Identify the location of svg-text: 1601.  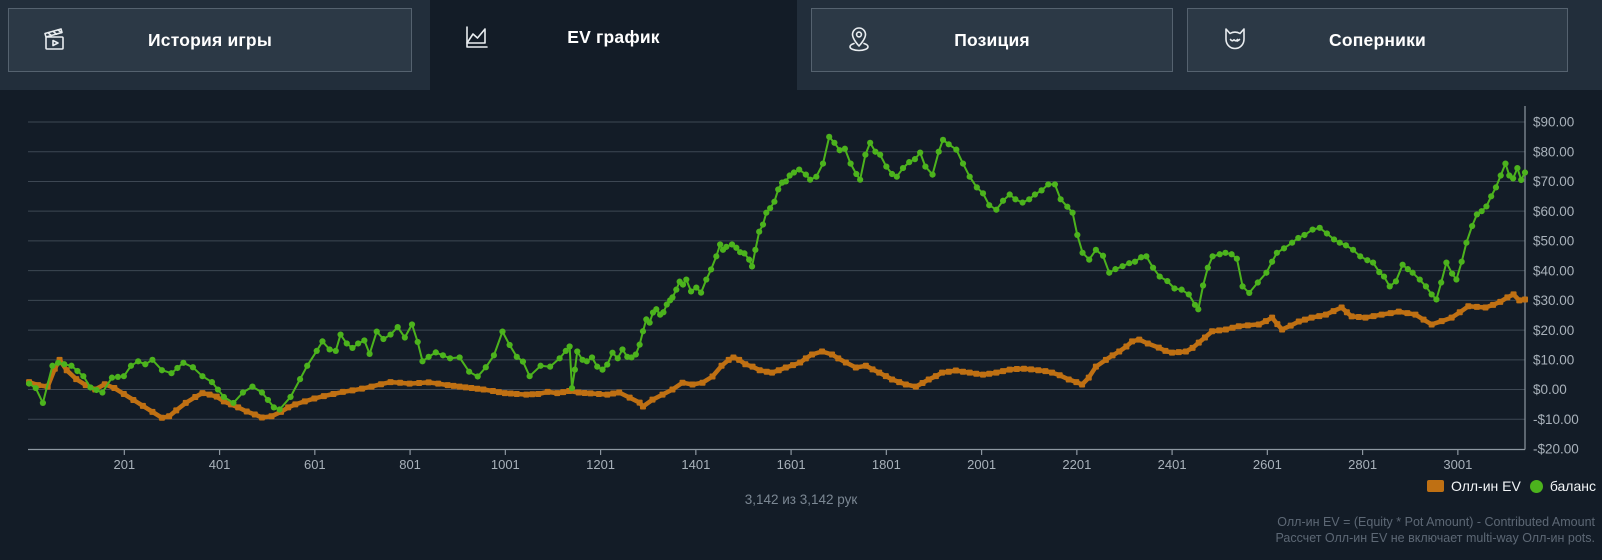
(791, 464).